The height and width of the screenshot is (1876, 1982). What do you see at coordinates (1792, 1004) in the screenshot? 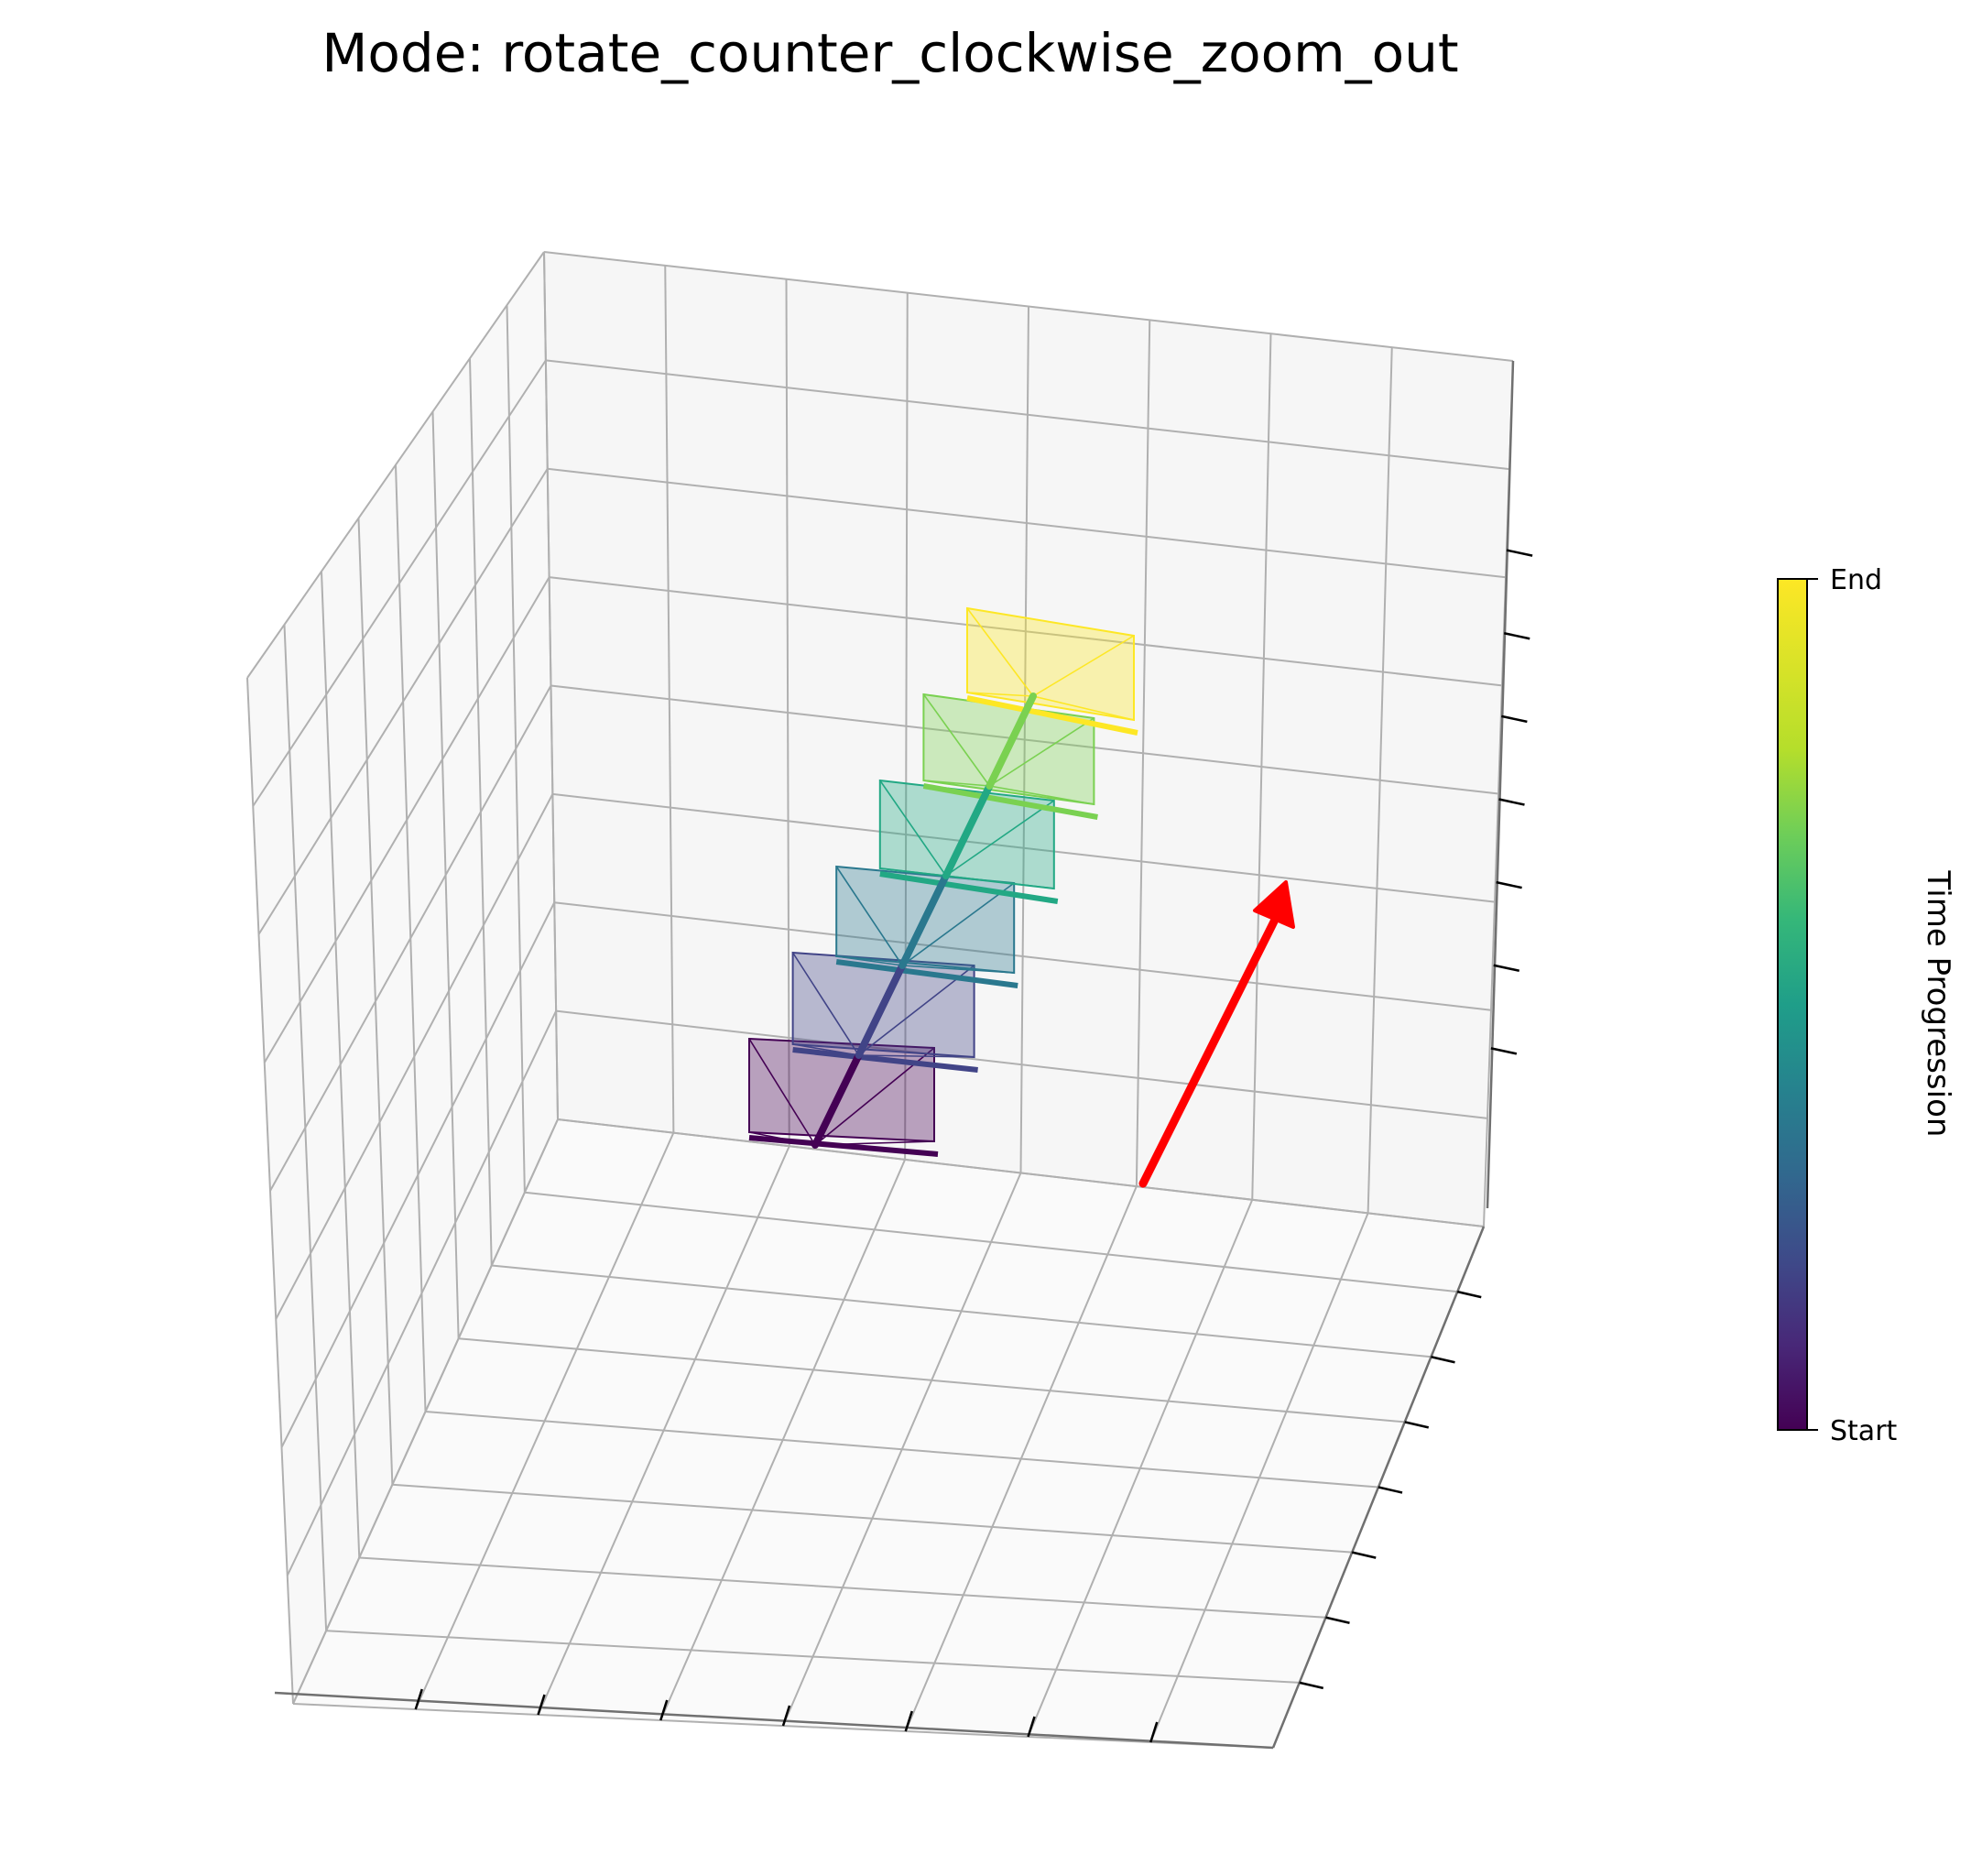
I see `colorbar-gradient` at bounding box center [1792, 1004].